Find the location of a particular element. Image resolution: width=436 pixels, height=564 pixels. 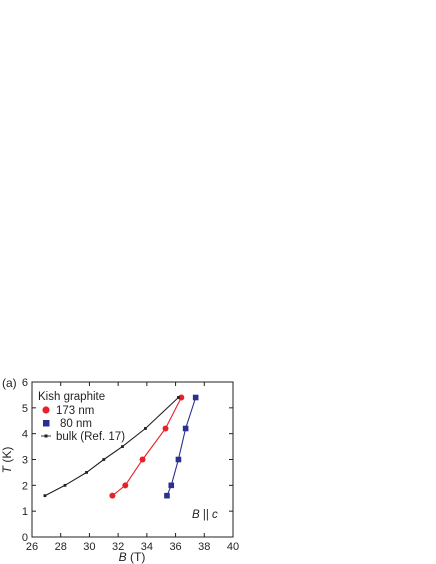

x-tick-label: 34 is located at coordinates (147, 547).